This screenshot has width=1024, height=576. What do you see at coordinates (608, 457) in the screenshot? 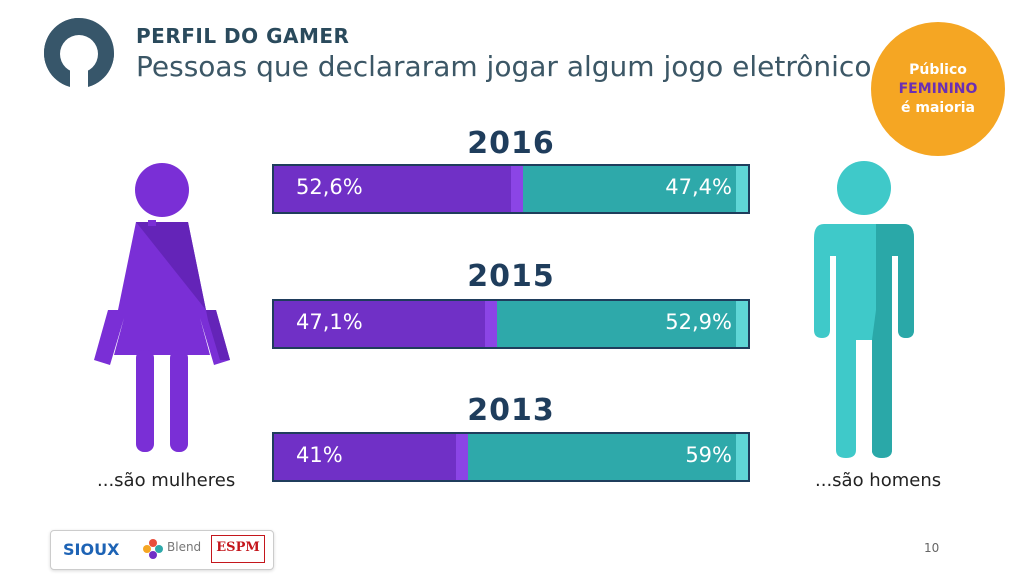
I see `bar-2013-male` at bounding box center [608, 457].